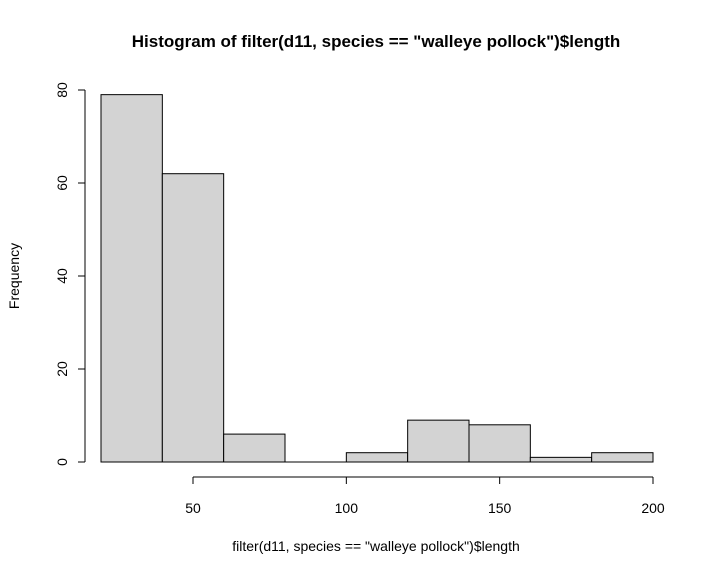  I want to click on x-axis: 50 100 150 200, so click(425, 496).